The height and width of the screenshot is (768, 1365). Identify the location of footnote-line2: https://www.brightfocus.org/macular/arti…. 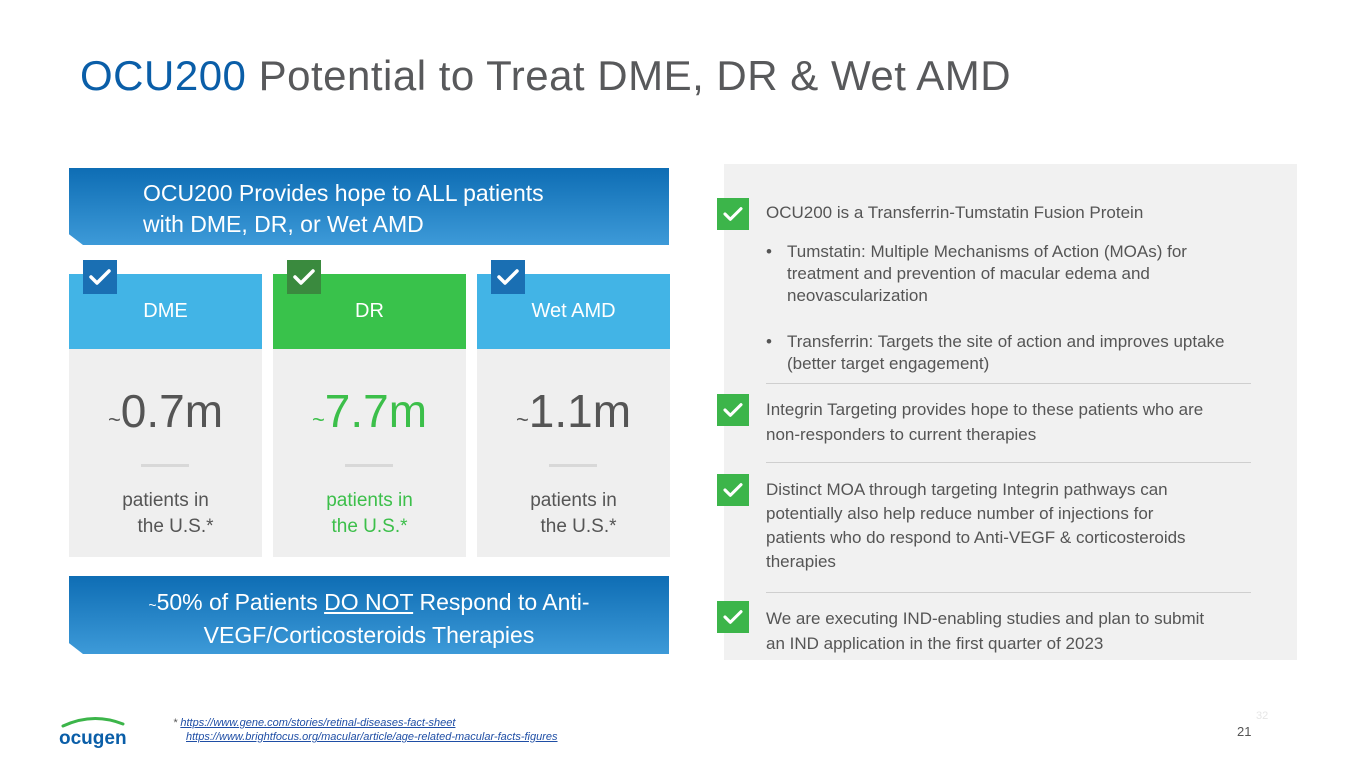
(365, 737).